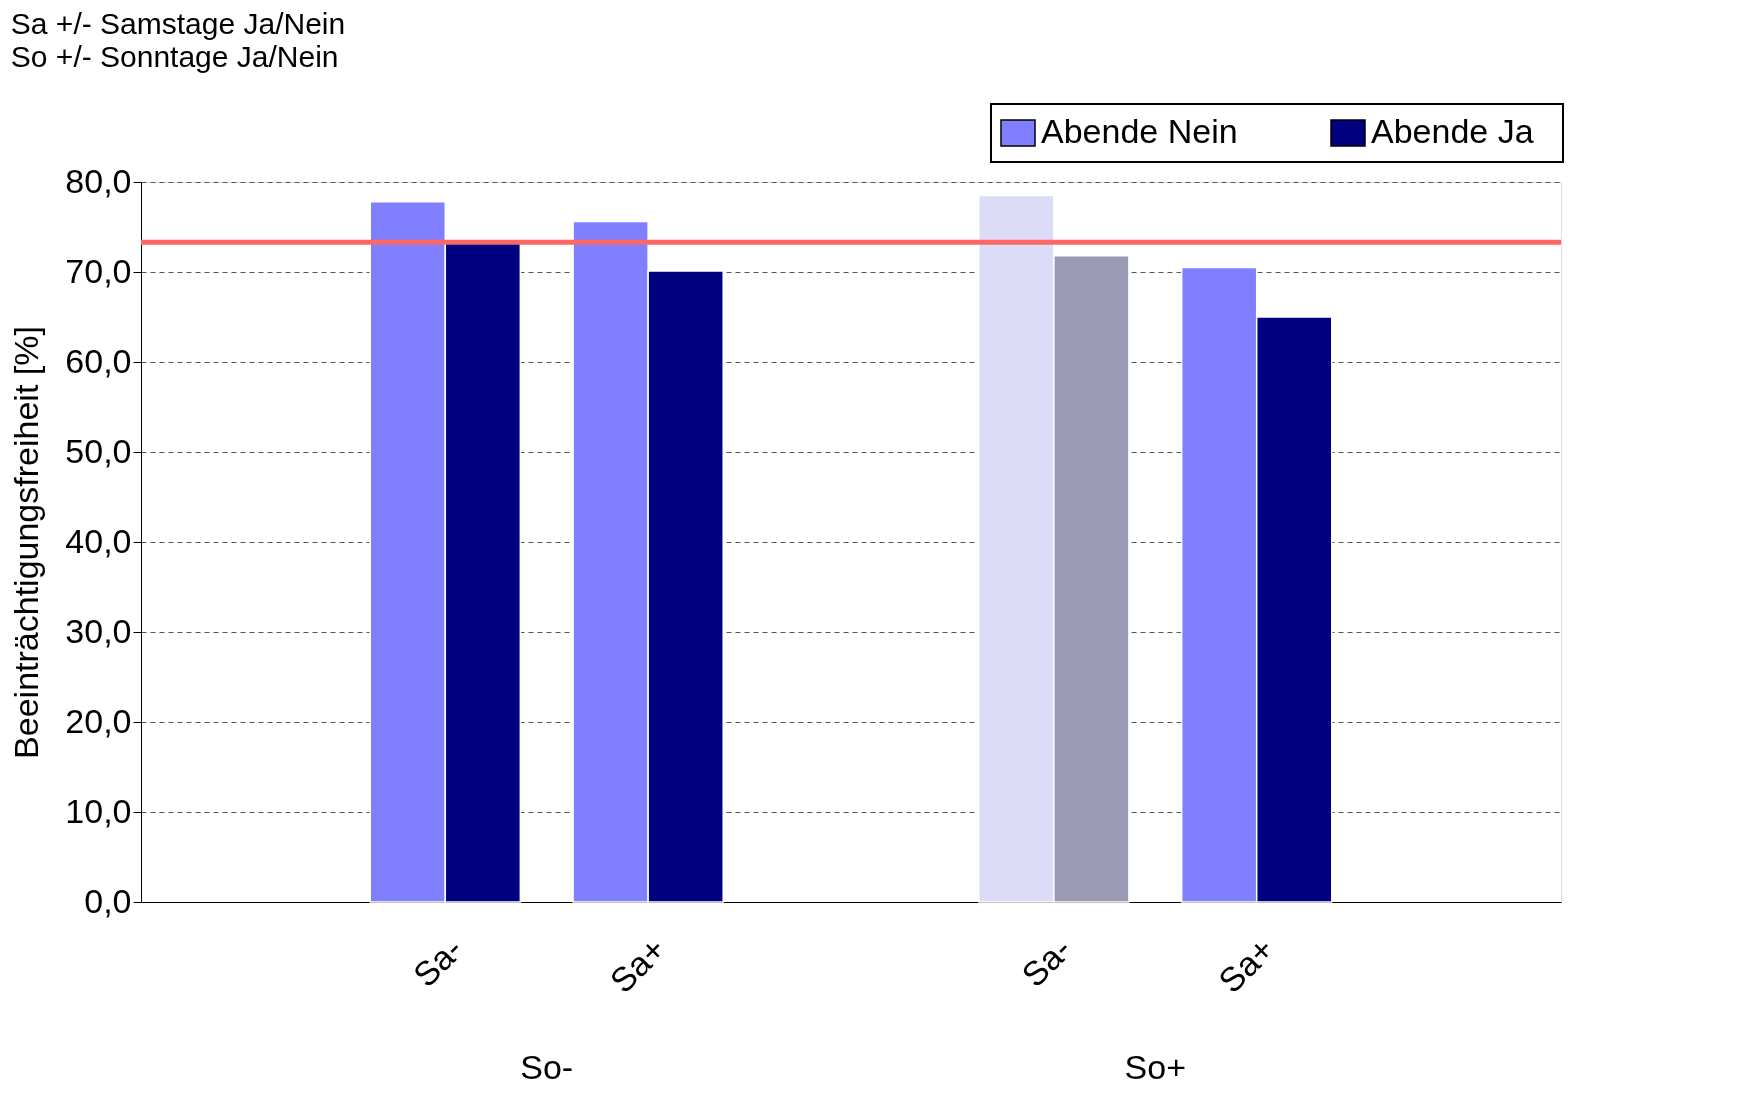 The width and height of the screenshot is (1742, 1102). What do you see at coordinates (1452, 131) in the screenshot?
I see `legend-label: Abende Ja` at bounding box center [1452, 131].